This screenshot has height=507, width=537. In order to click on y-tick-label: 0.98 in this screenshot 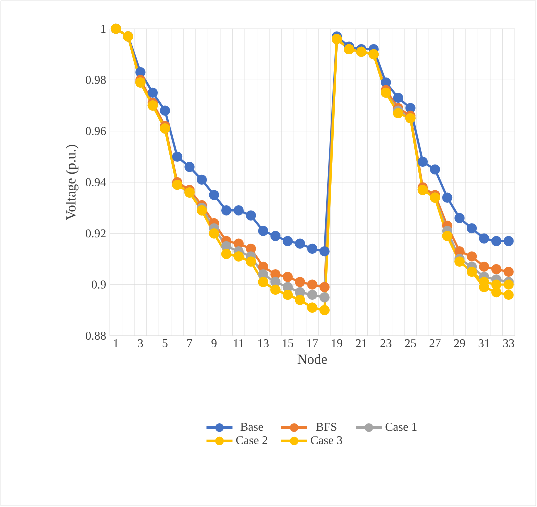, I will do `click(96, 80)`.